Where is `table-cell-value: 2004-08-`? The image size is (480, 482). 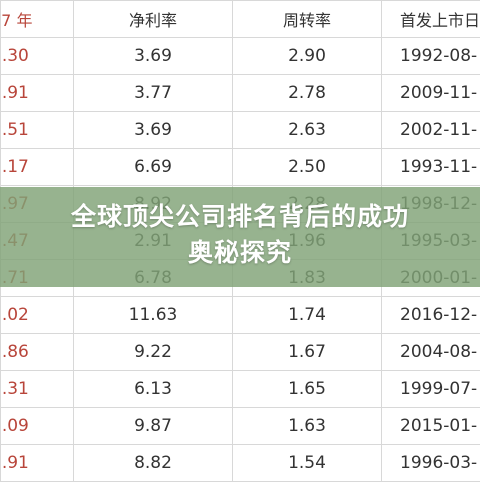 table-cell-value: 2004-08- is located at coordinates (440, 352).